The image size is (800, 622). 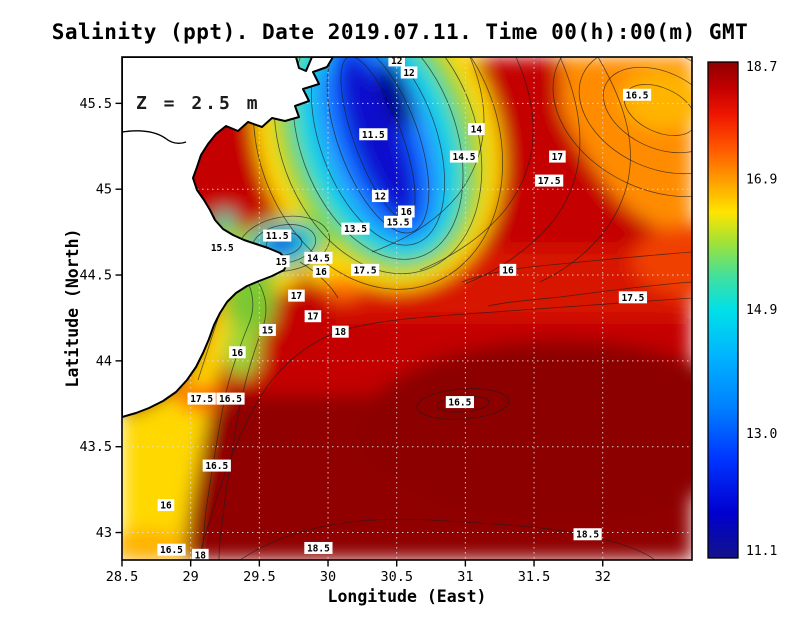 What do you see at coordinates (761, 434) in the screenshot?
I see `colorbar-tick-label: 13.0` at bounding box center [761, 434].